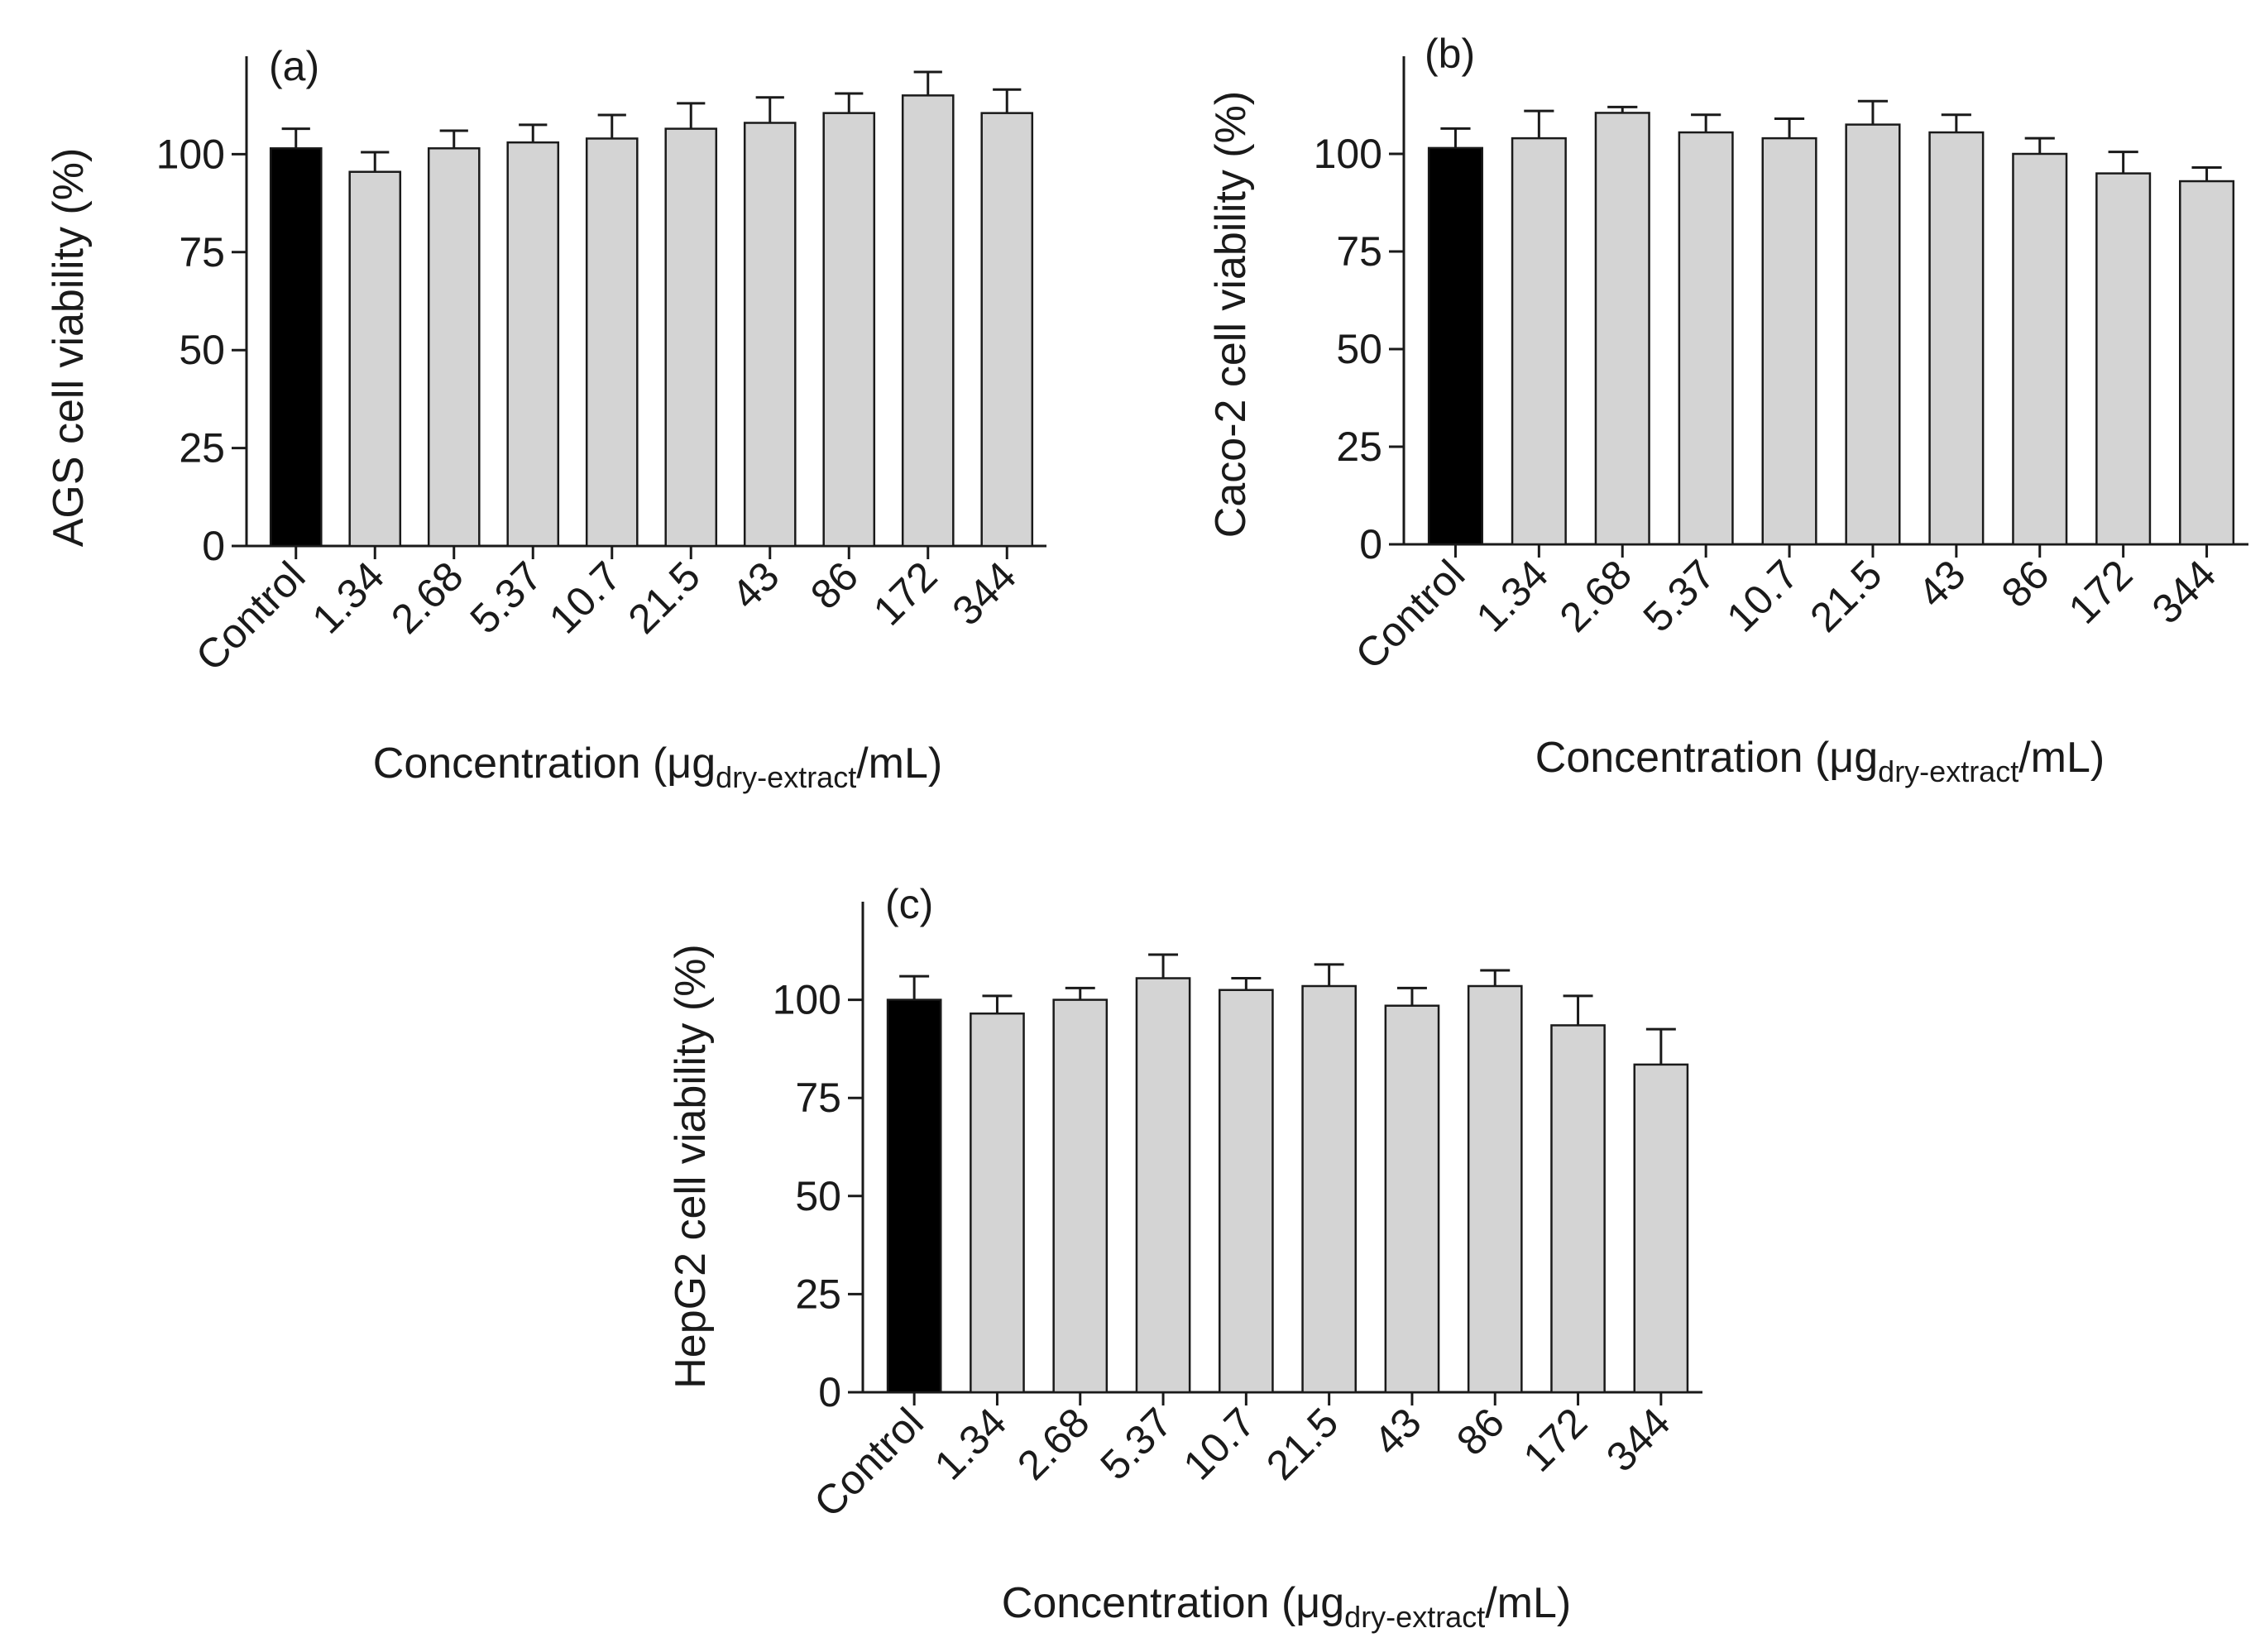 The image size is (2265, 1652). Describe the element at coordinates (905, 593) in the screenshot. I see `panel-a-category-label: 172` at that location.